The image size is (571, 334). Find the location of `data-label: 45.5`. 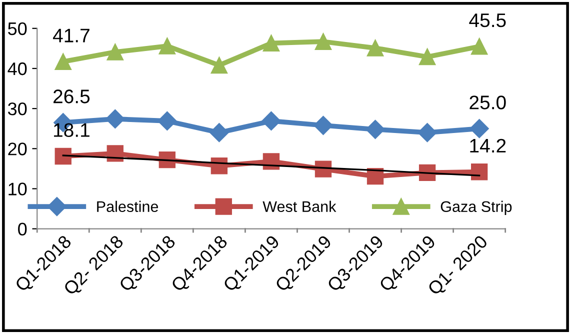

data-label: 45.5 is located at coordinates (487, 21).